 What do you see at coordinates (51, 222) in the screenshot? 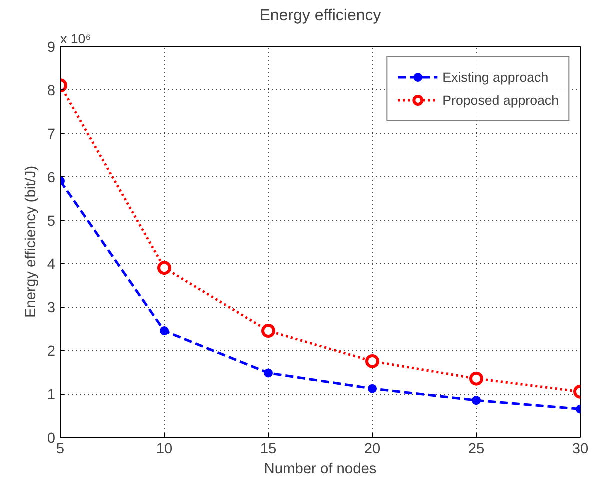
I see `y-tick-label: 5` at bounding box center [51, 222].